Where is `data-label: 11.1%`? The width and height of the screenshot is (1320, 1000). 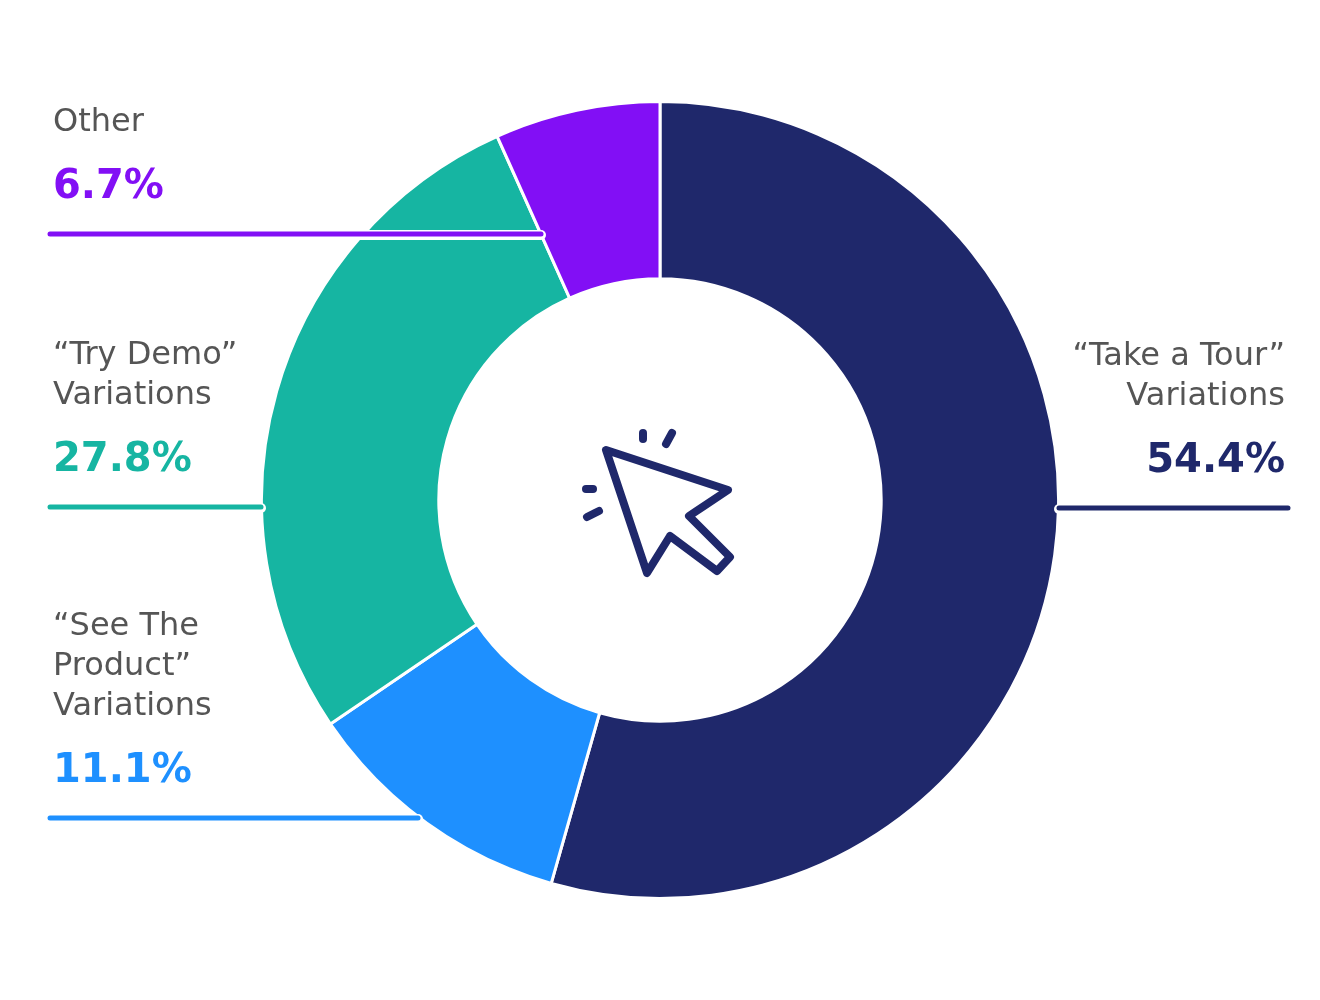
data-label: 11.1% is located at coordinates (122, 768).